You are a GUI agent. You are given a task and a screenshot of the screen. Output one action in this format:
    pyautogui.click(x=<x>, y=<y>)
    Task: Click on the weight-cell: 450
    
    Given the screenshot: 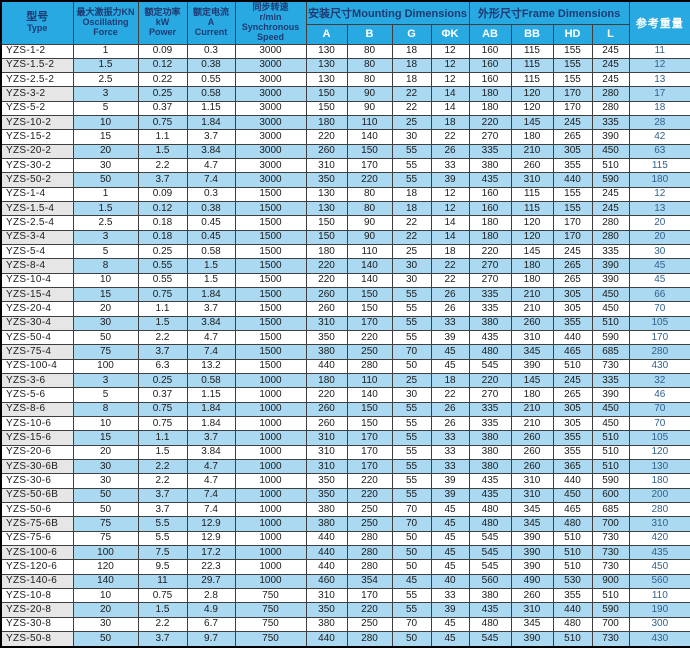 What is the action you would take?
    pyautogui.click(x=659, y=567)
    